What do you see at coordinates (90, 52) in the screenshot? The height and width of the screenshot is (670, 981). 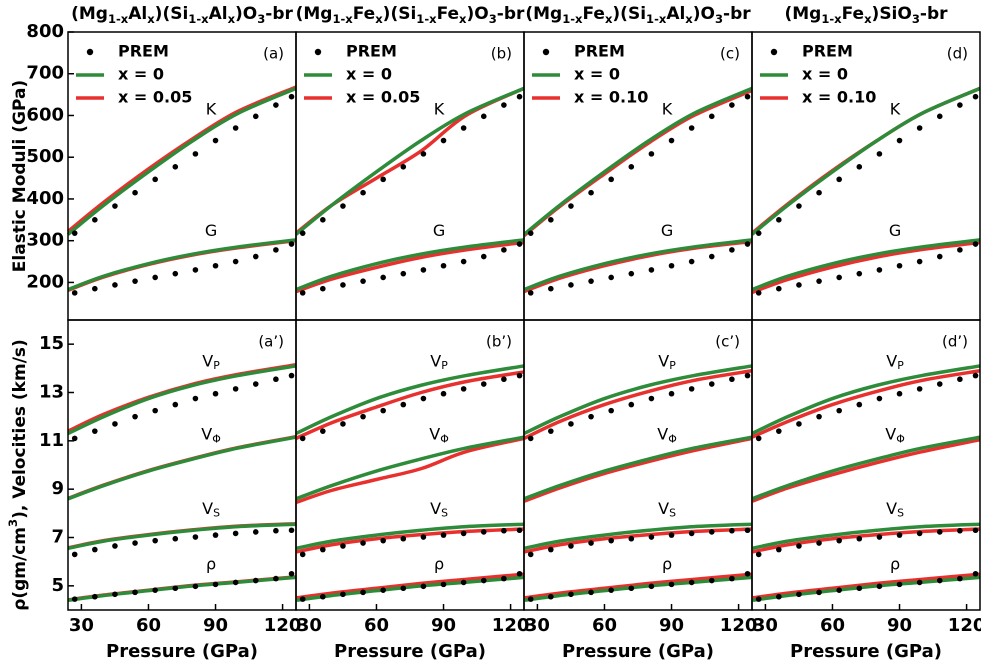 I see `legend-marker` at bounding box center [90, 52].